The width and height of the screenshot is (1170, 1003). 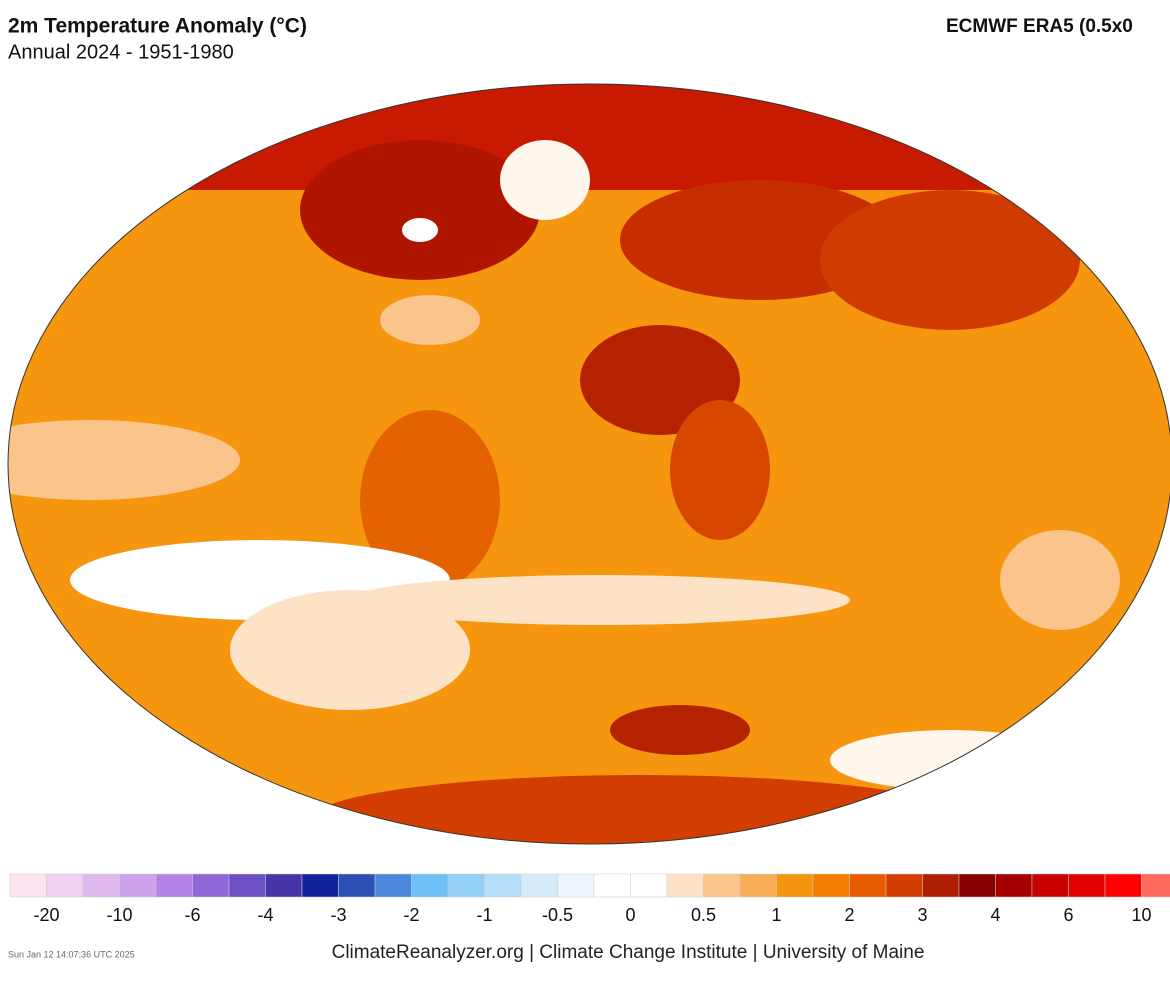 What do you see at coordinates (71, 954) in the screenshot?
I see `timestamp: Sun Jan 12 14:07:36 UTC 2025` at bounding box center [71, 954].